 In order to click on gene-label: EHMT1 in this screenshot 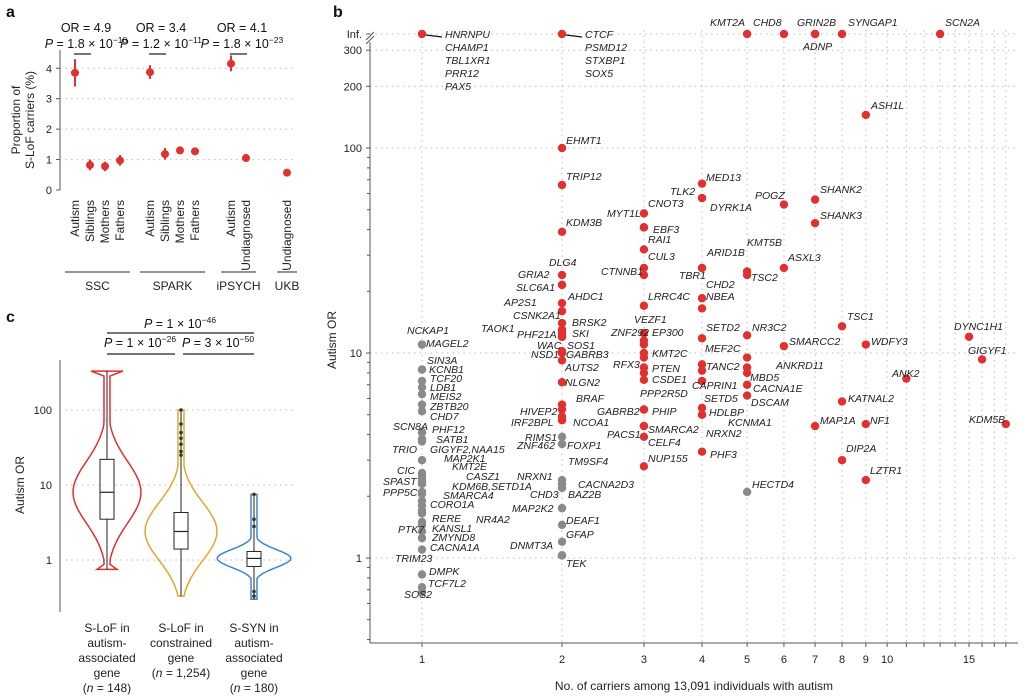, I will do `click(584, 141)`.